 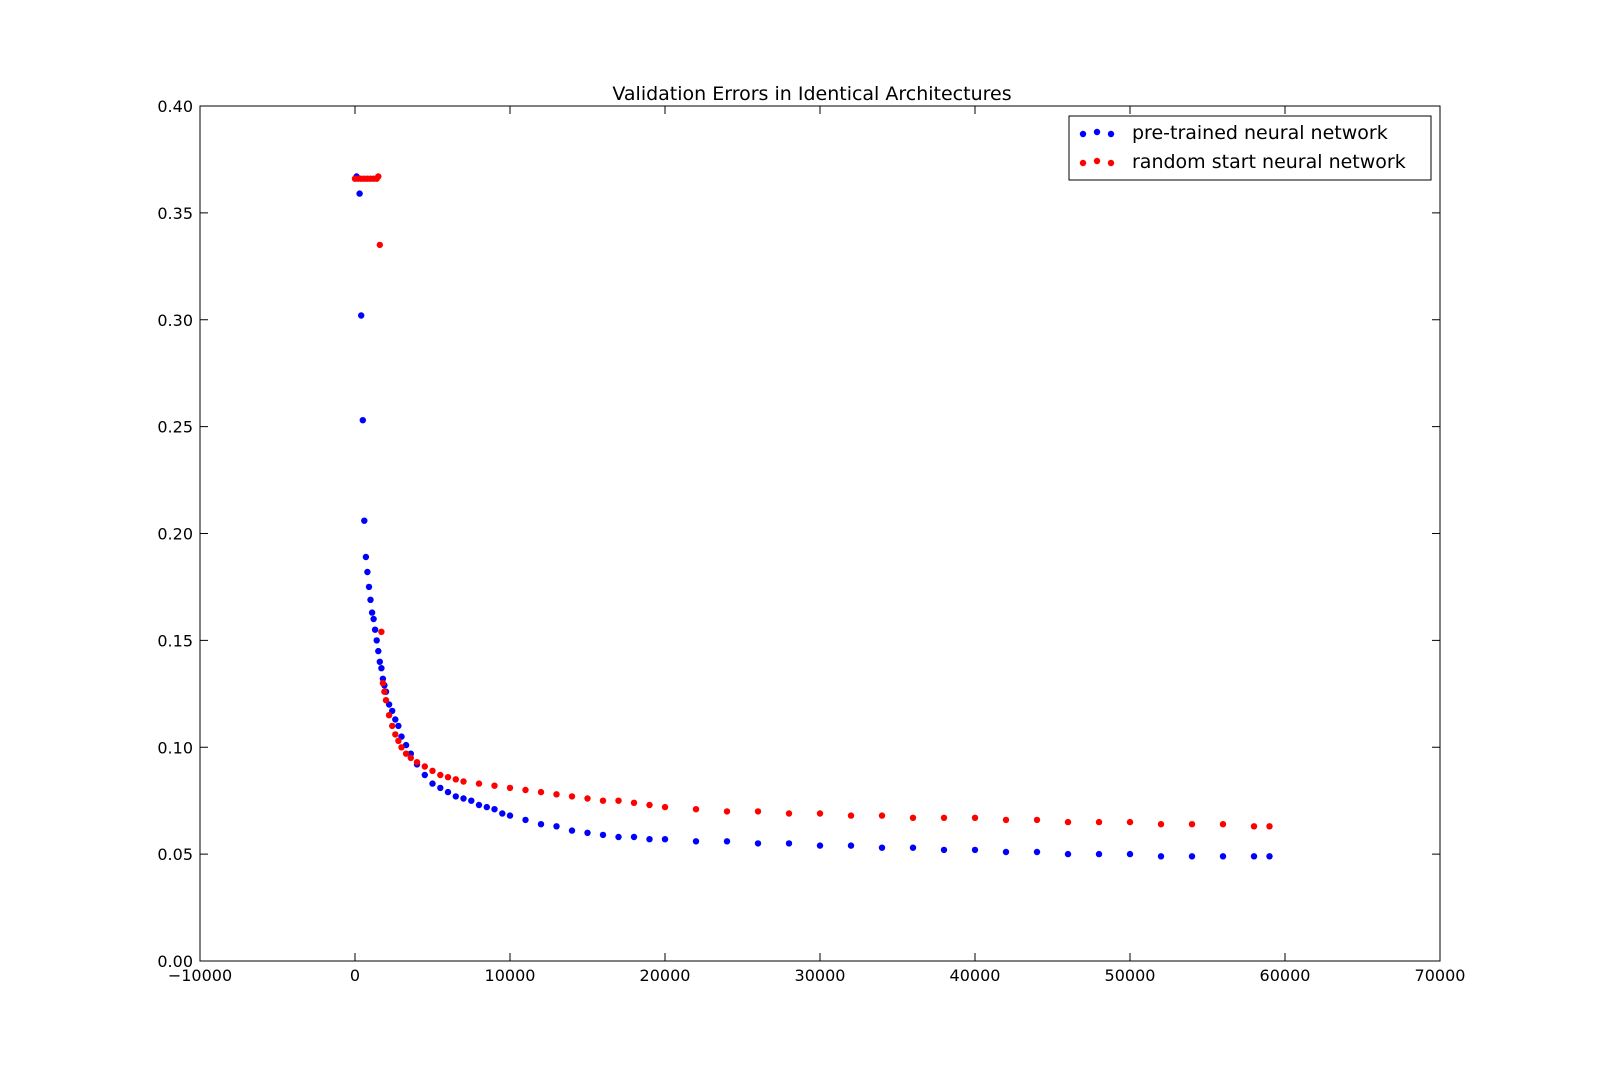 I want to click on y-tick-label: 0.25, so click(x=175, y=427).